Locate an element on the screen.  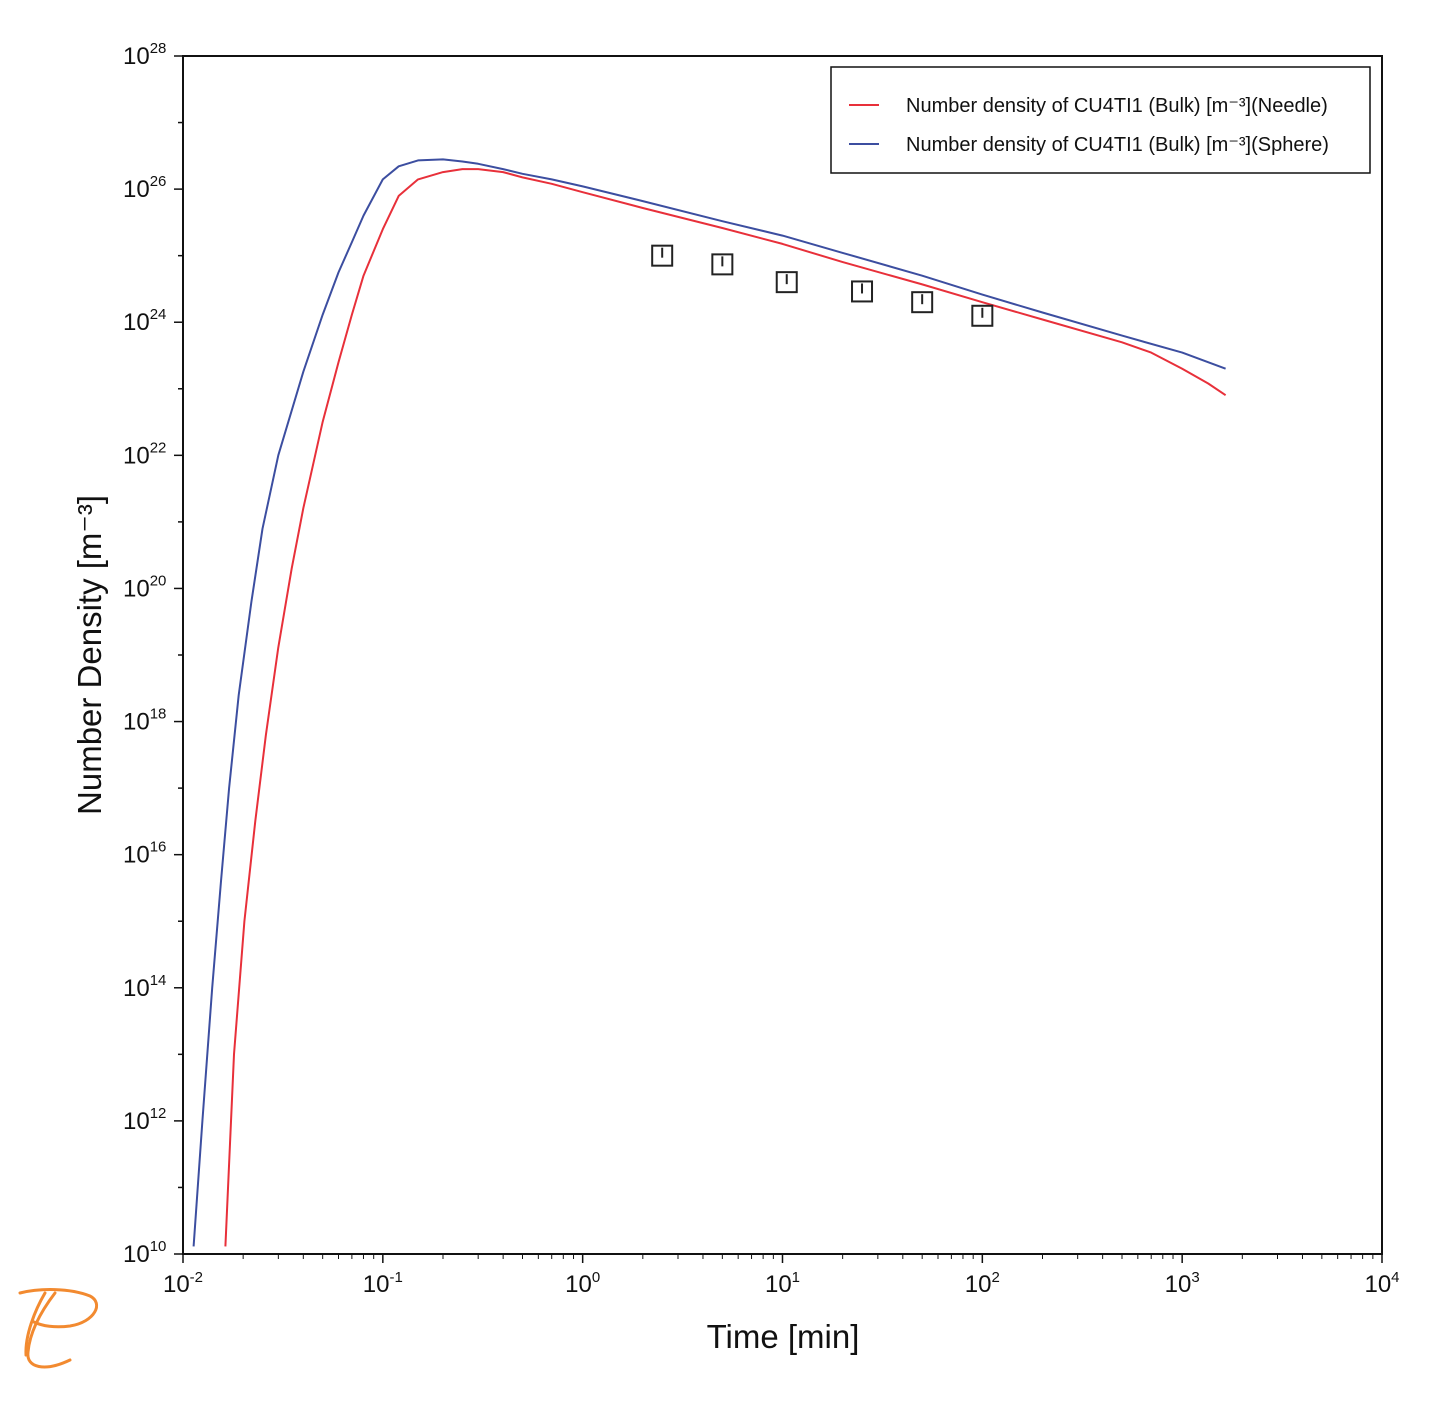
y-tick-label: 1024 is located at coordinates (144, 321).